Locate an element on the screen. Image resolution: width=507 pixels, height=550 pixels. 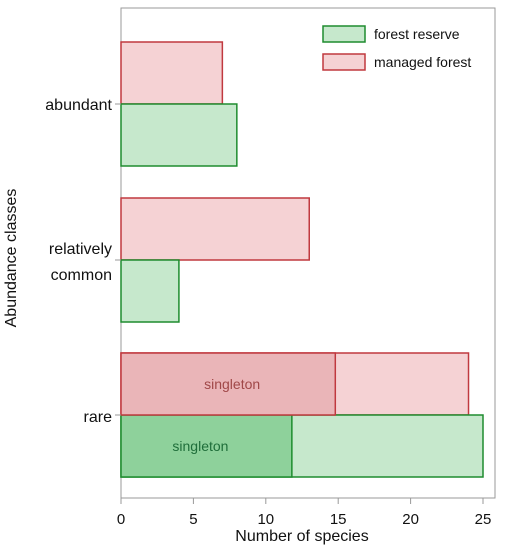
legend-label-forest-reserve: forest reserve is located at coordinates (417, 34).